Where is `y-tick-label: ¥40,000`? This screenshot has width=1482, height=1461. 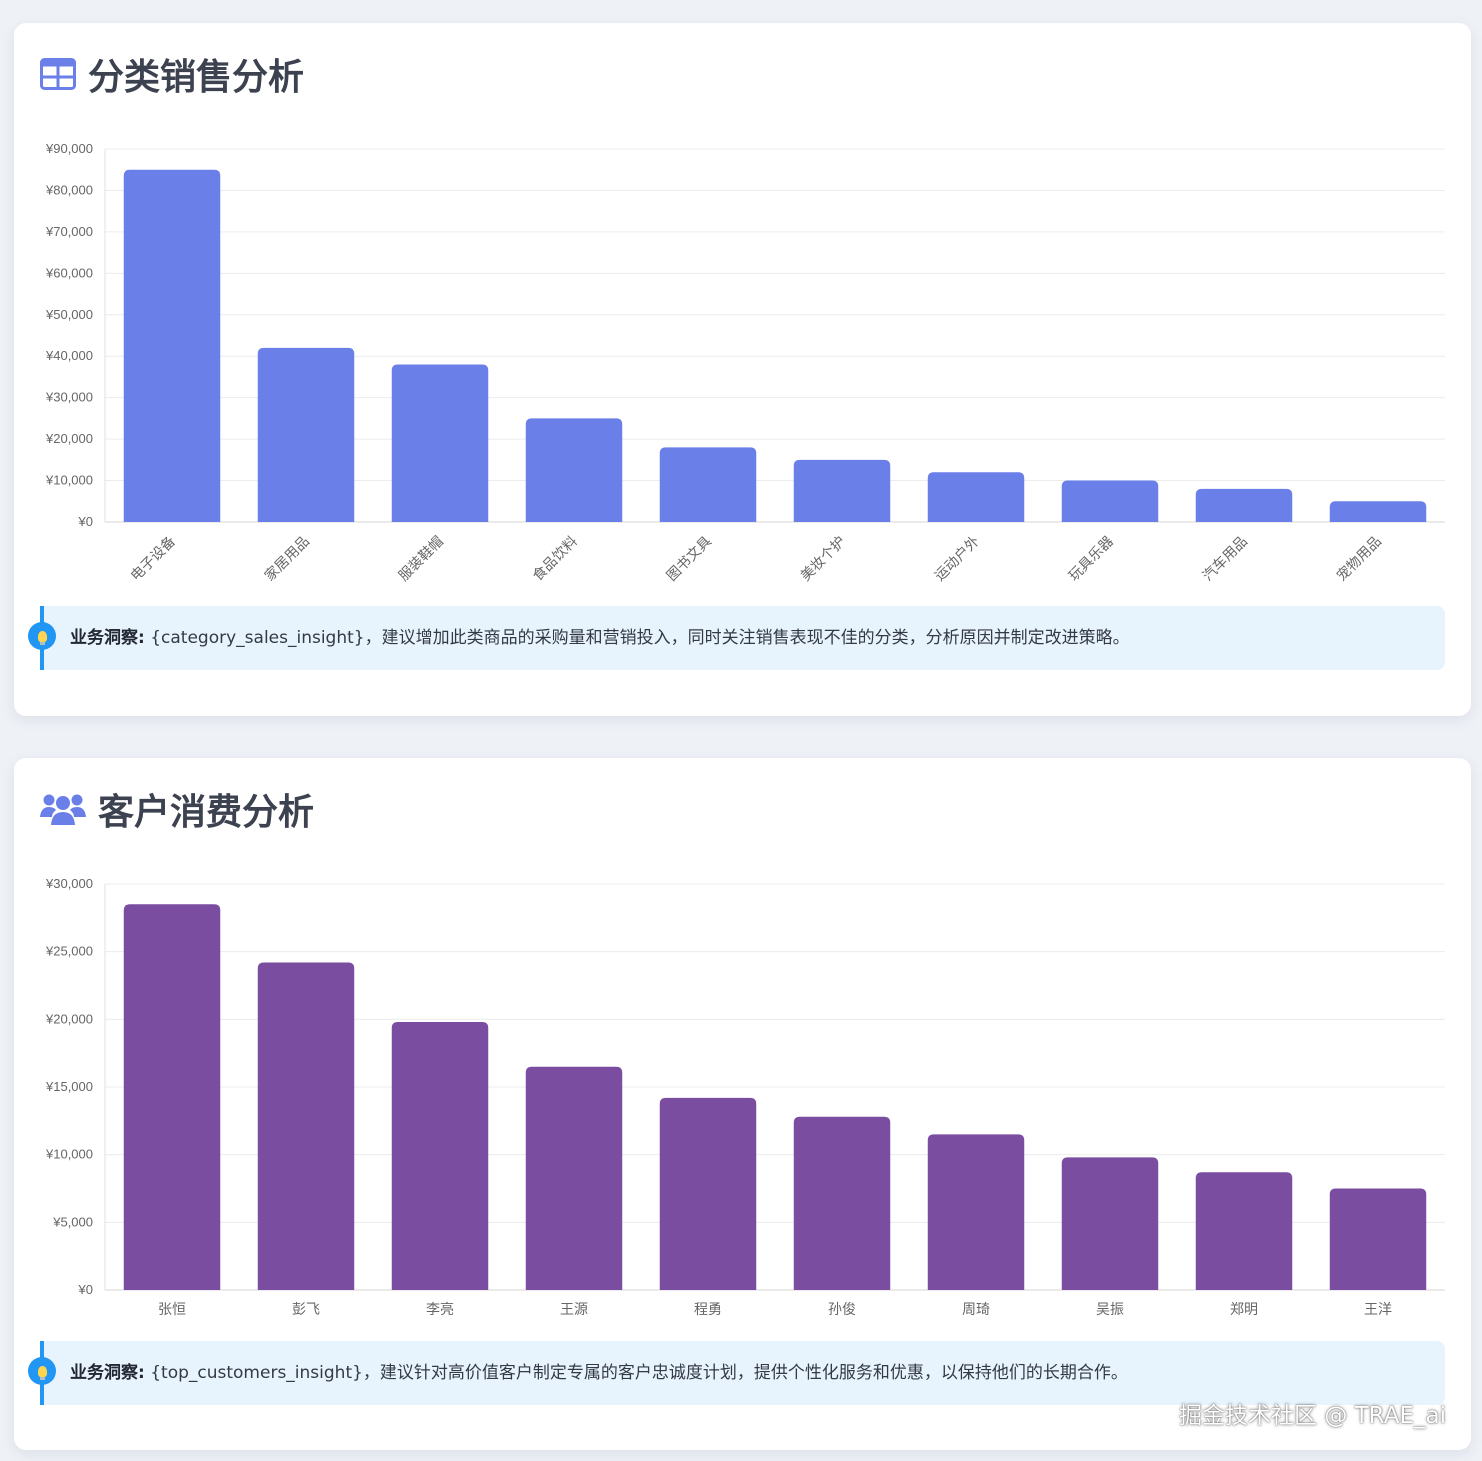 y-tick-label: ¥40,000 is located at coordinates (69, 355).